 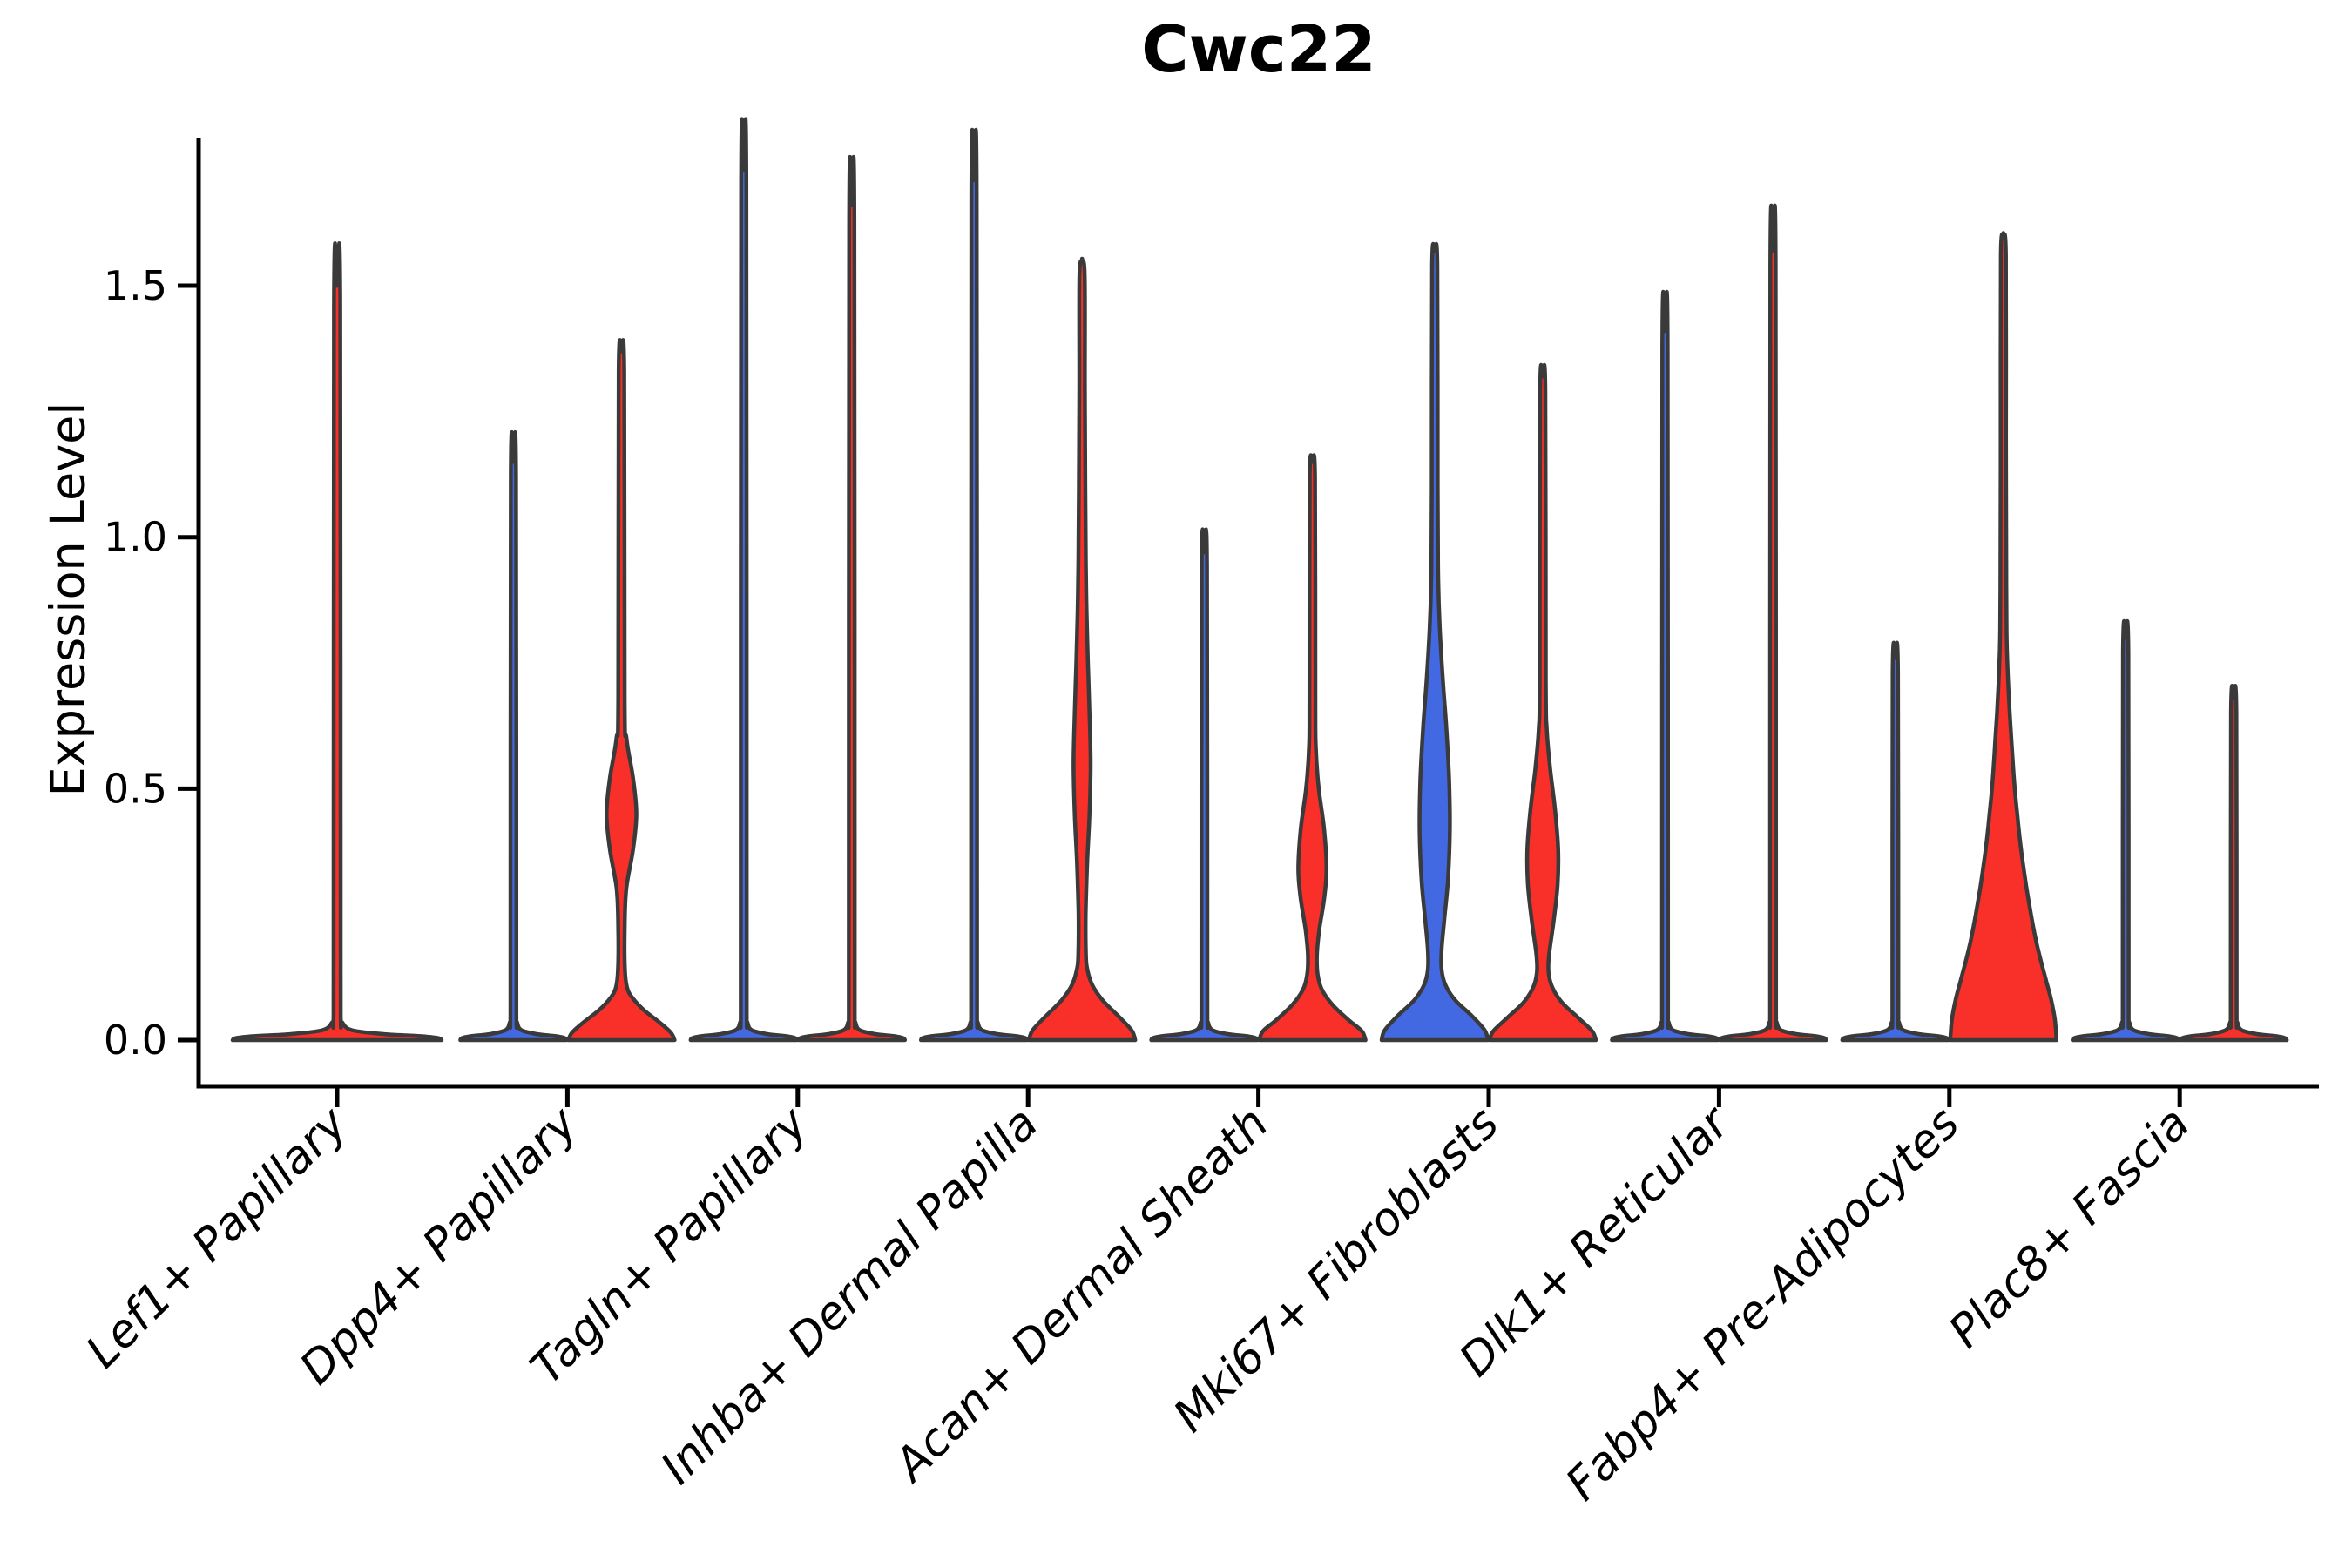 What do you see at coordinates (1542, 703) in the screenshot?
I see `violin-mki67-fibroblasts-right` at bounding box center [1542, 703].